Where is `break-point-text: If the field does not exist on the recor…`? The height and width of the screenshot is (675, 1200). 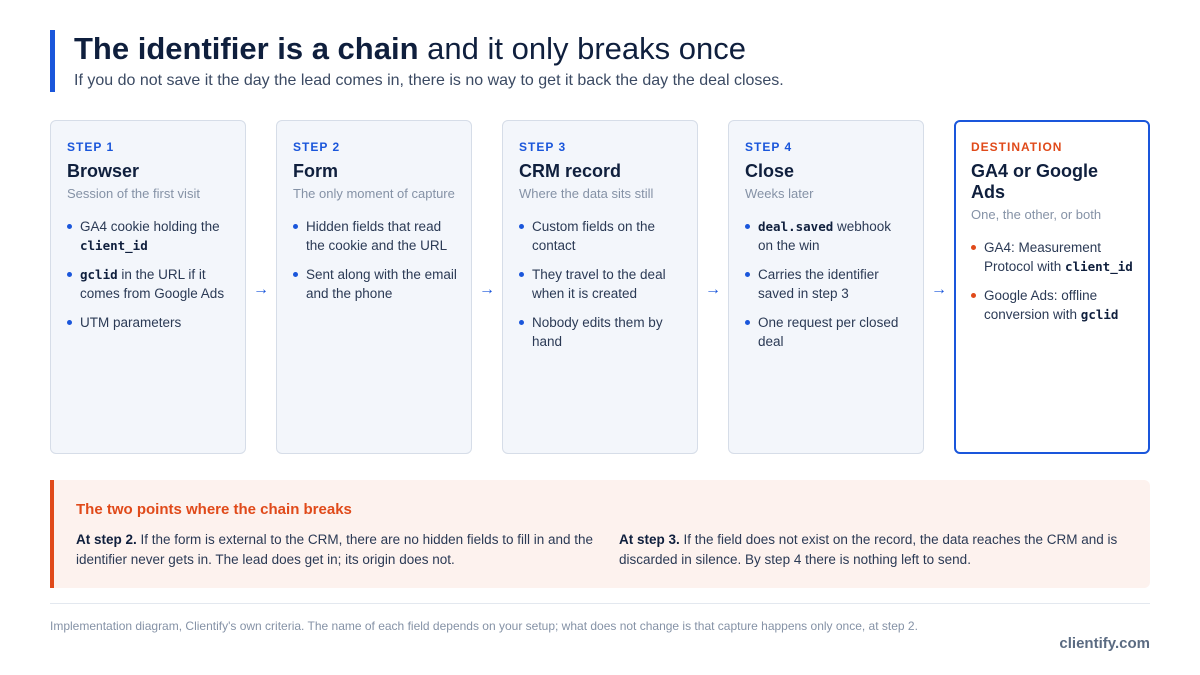 break-point-text: If the field does not exist on the recor… is located at coordinates (868, 549).